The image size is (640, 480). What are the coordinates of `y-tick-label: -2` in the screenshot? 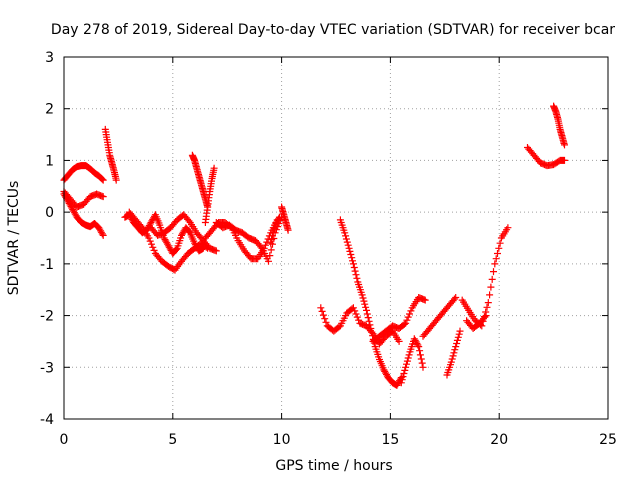 It's located at (47, 317).